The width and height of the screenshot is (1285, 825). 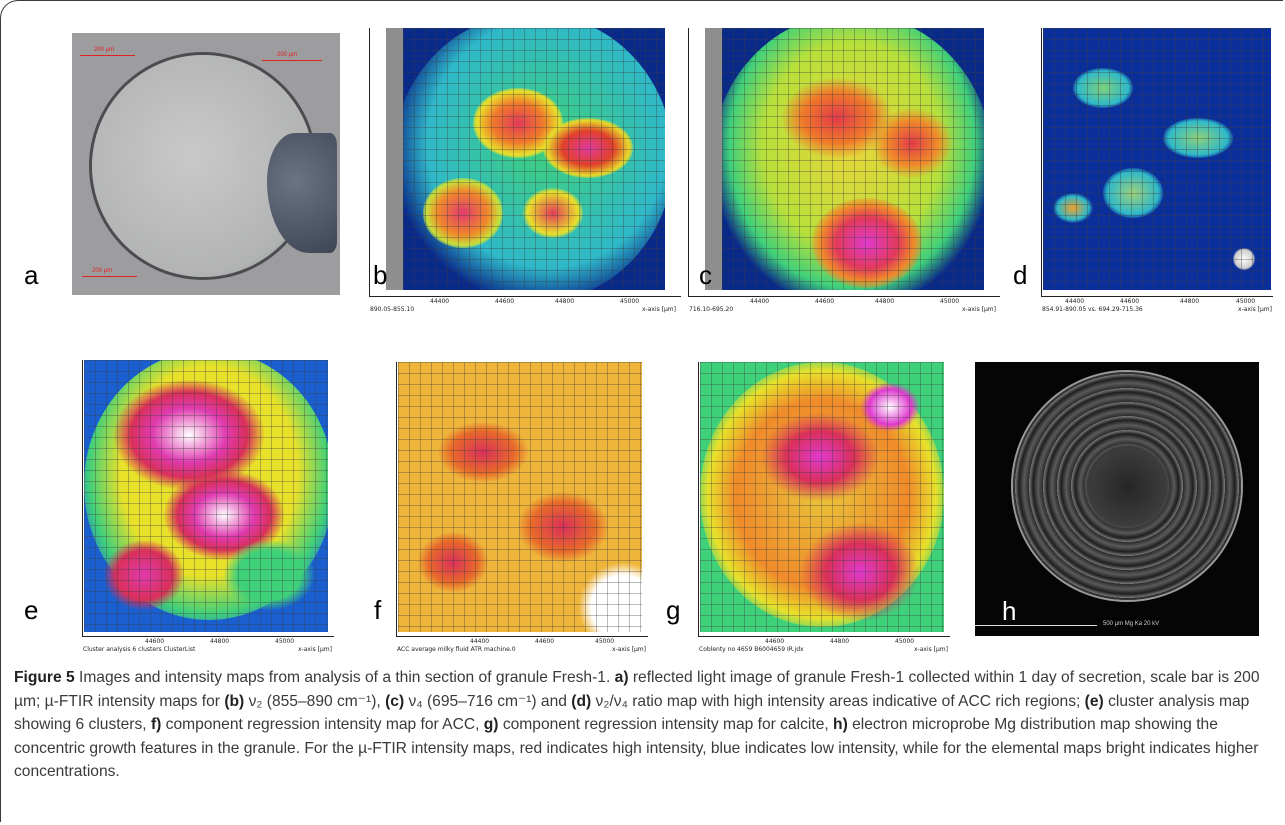 What do you see at coordinates (378, 610) in the screenshot?
I see `panel-label-f: f` at bounding box center [378, 610].